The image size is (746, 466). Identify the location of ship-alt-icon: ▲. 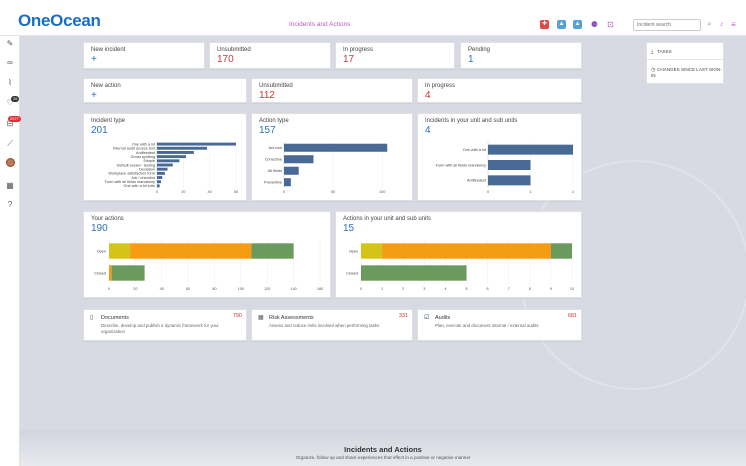
(577, 24).